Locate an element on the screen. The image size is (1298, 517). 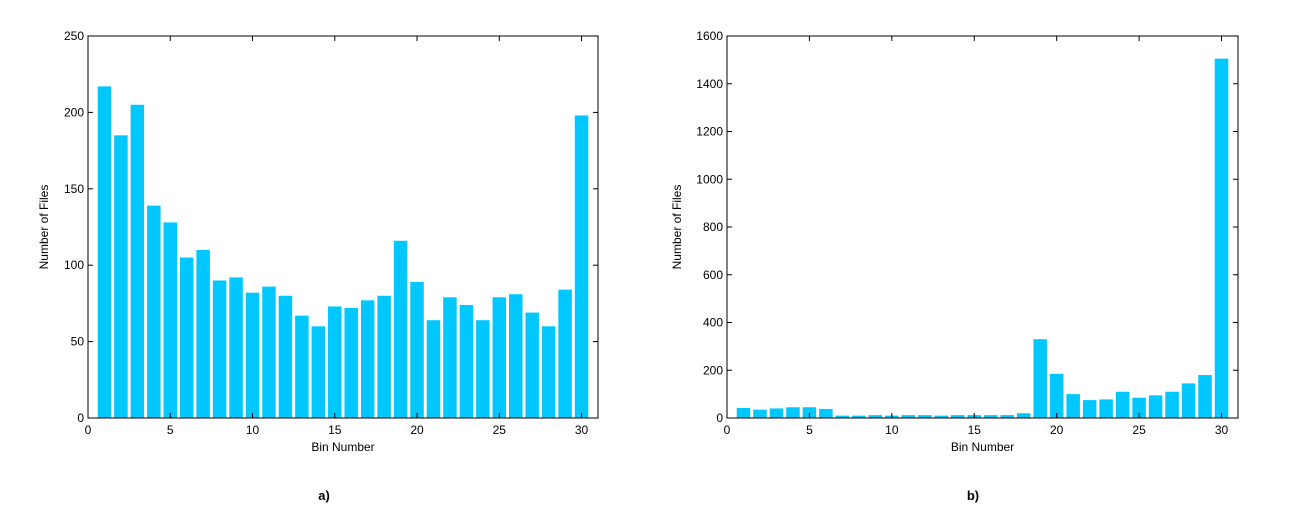
chart-b-caption: b) is located at coordinates (973, 495).